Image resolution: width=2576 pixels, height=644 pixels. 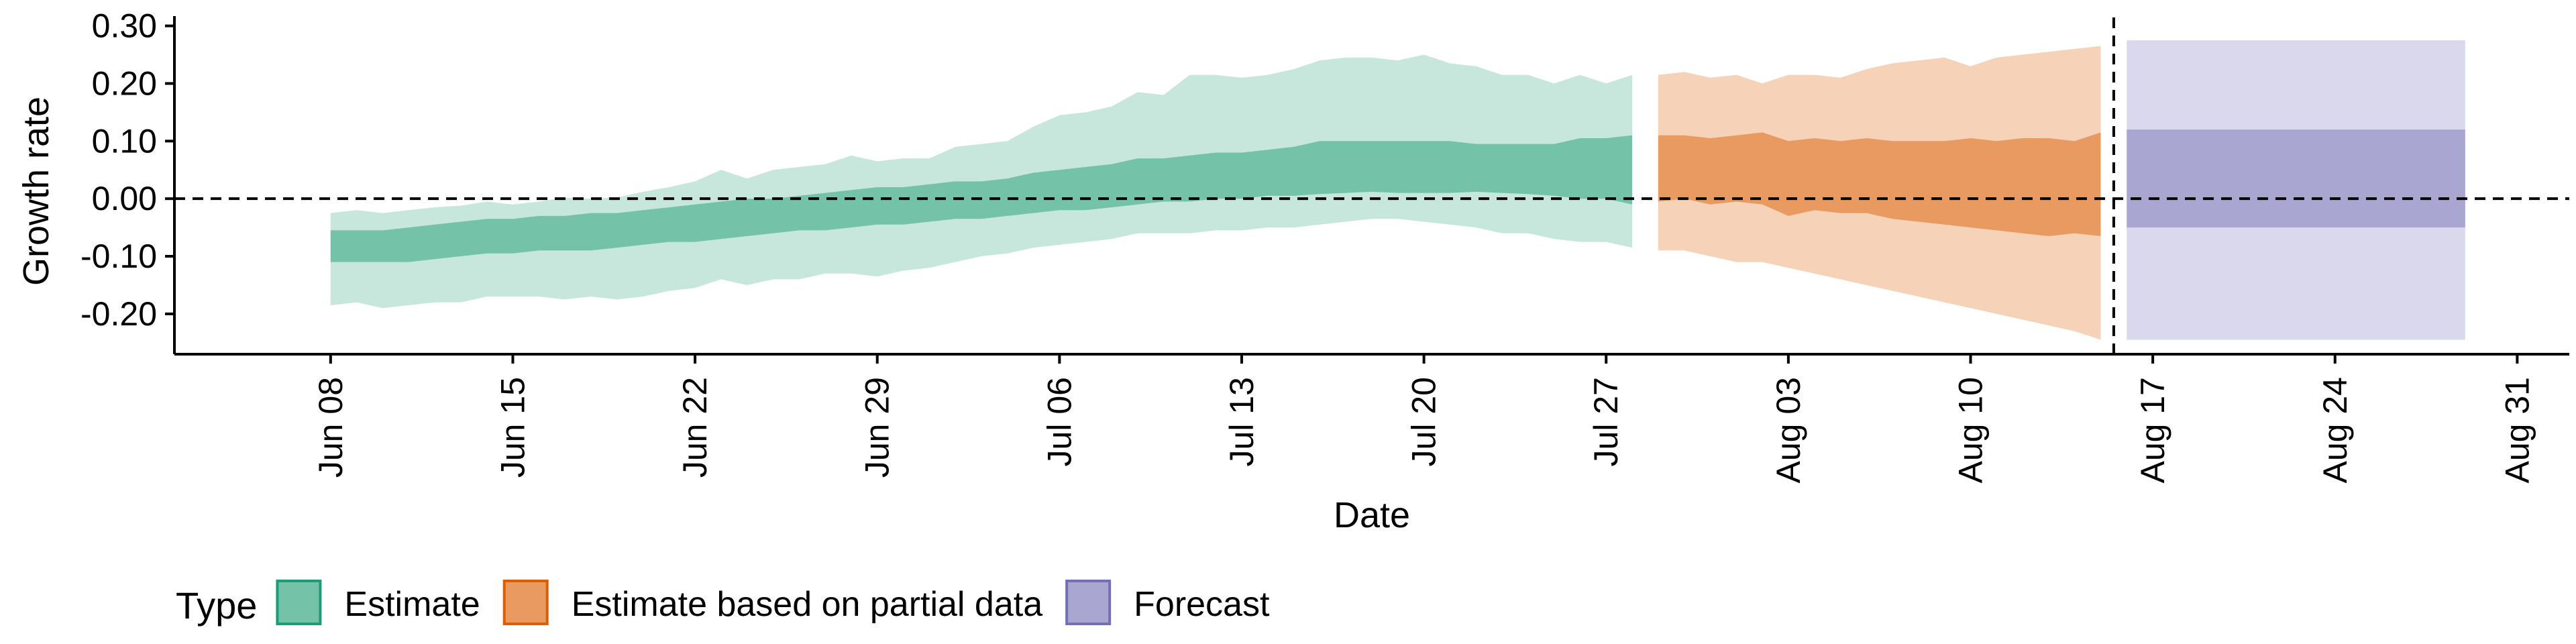 I want to click on legend-title: Type, so click(x=216, y=605).